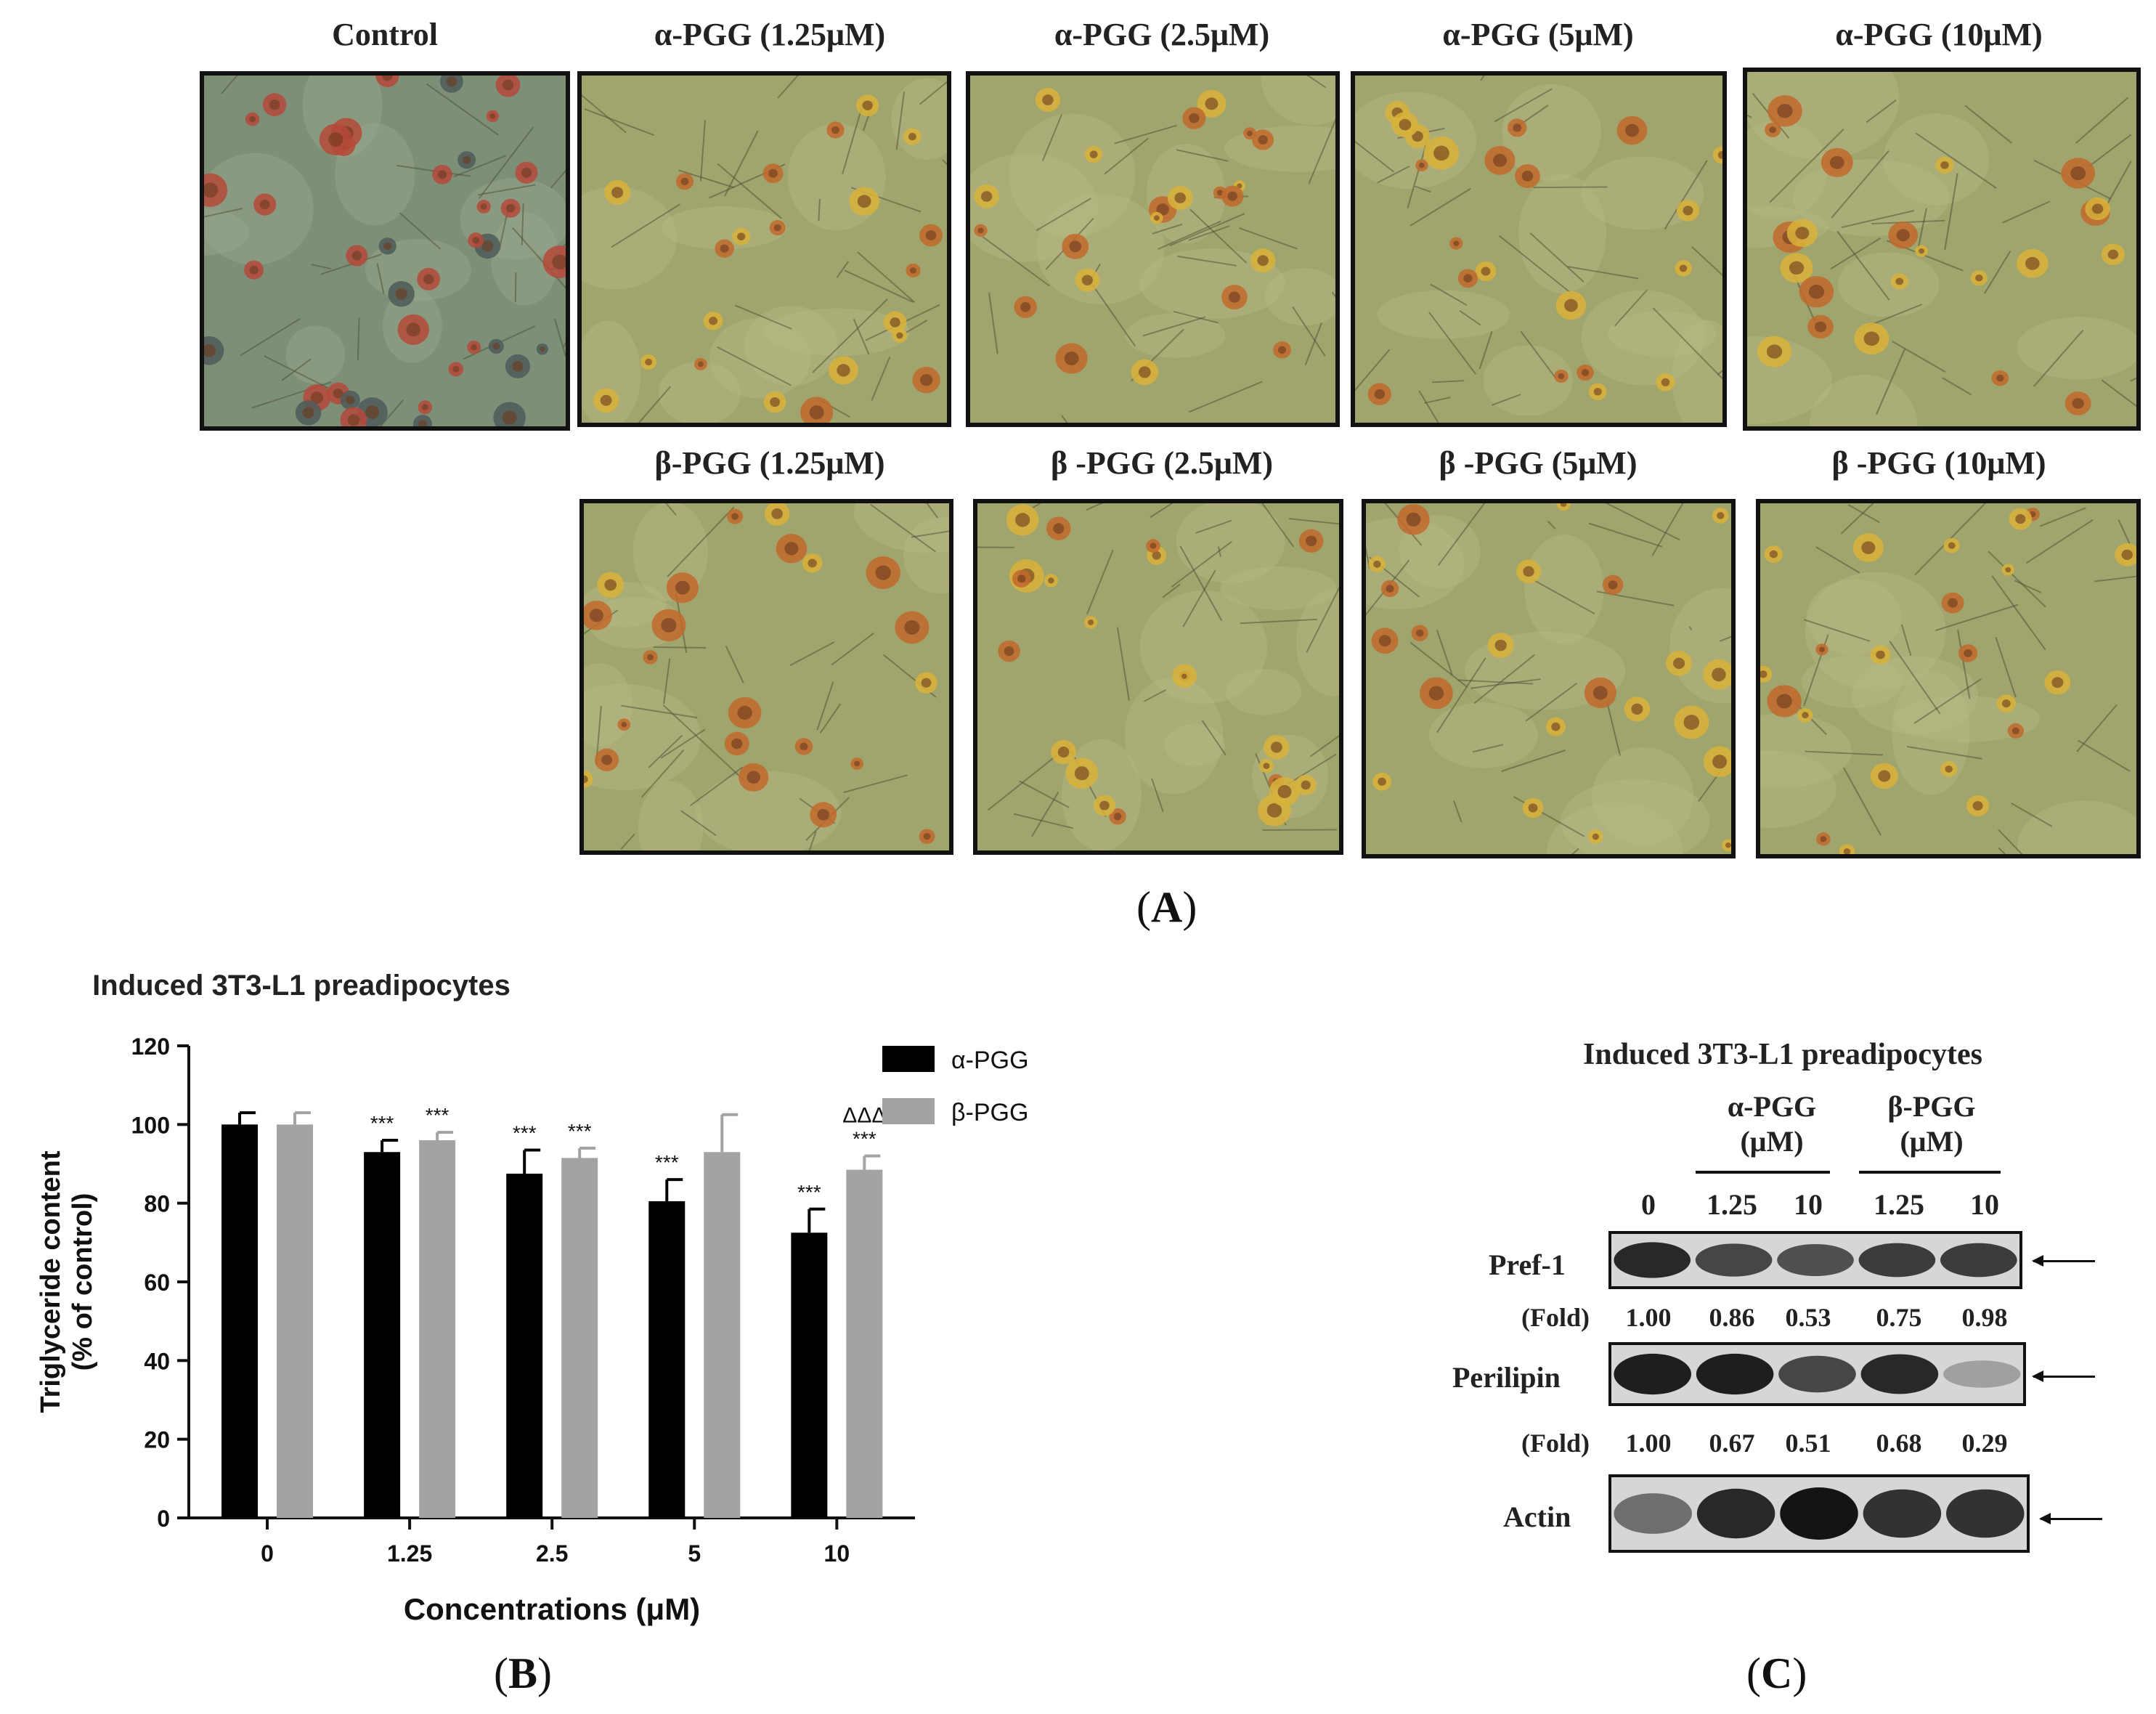 The image size is (2156, 1714). Describe the element at coordinates (1732, 1444) in the screenshot. I see `fold-value: 0.67` at that location.